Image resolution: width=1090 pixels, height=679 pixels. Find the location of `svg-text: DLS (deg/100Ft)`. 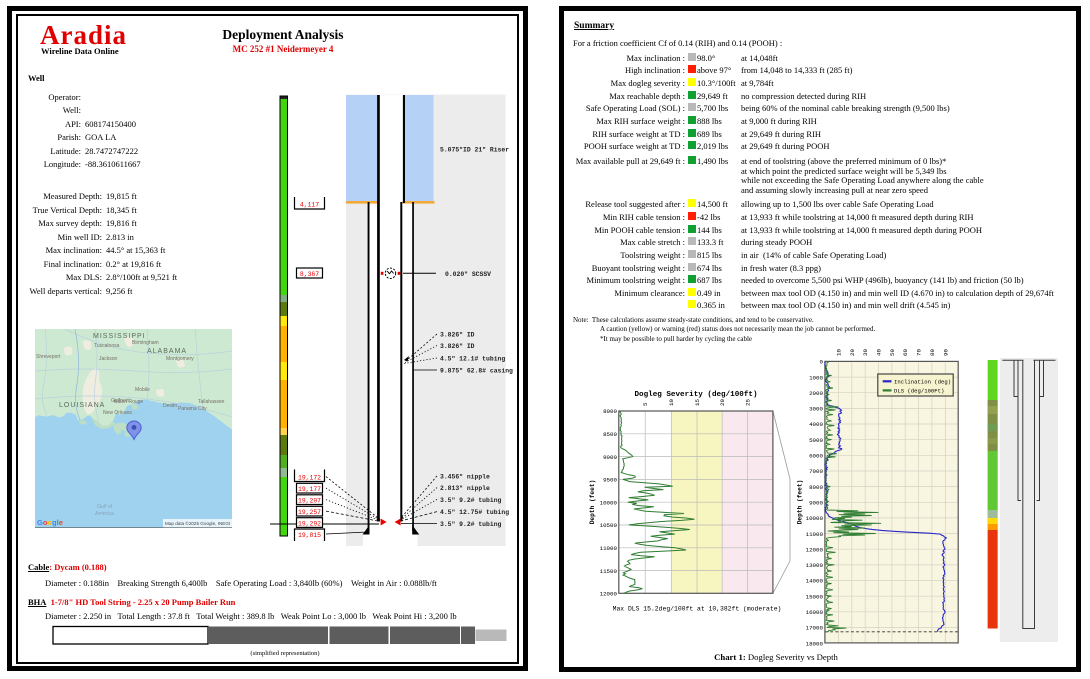

svg-text: DLS (deg/100Ft) is located at coordinates (919, 390).